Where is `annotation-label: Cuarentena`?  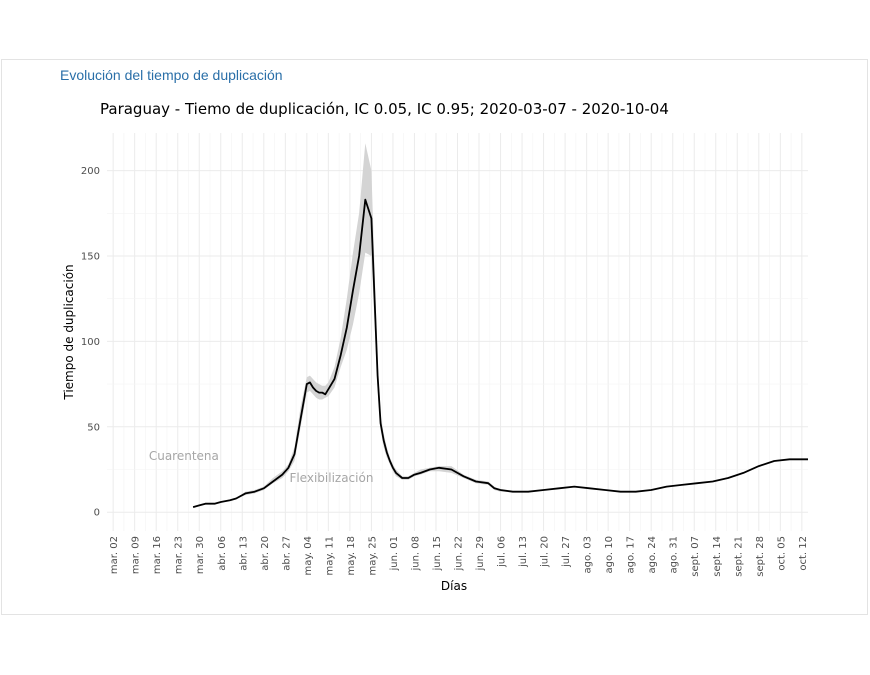
annotation-label: Cuarentena is located at coordinates (184, 456).